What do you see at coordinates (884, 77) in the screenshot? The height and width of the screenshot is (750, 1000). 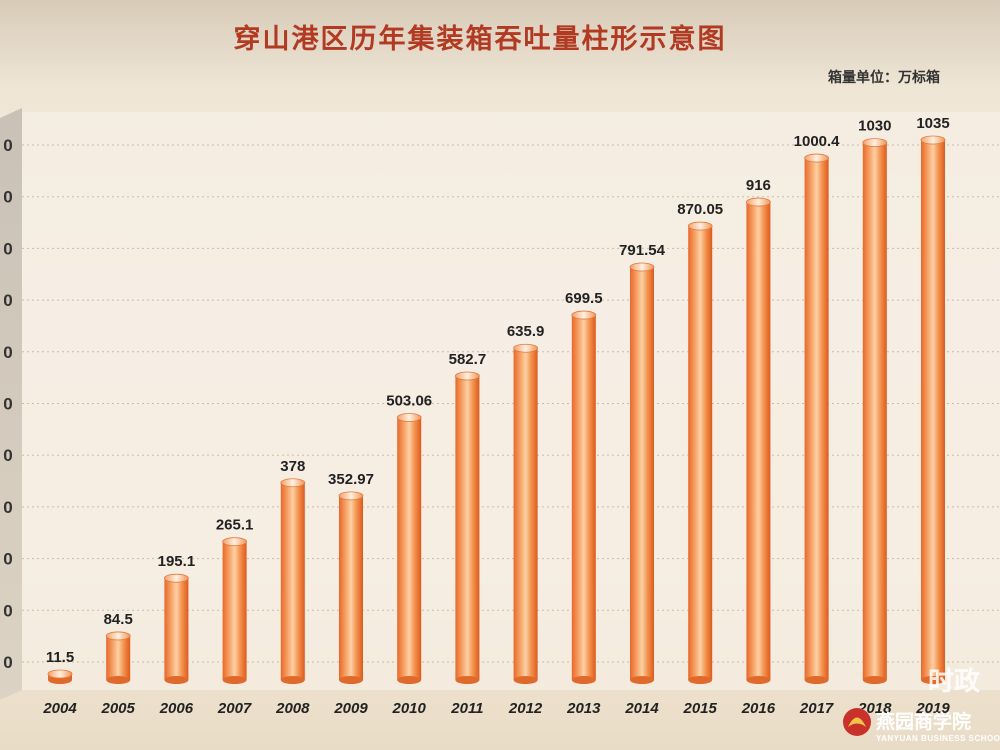 I see `unit-label: 箱量单位：万标箱` at bounding box center [884, 77].